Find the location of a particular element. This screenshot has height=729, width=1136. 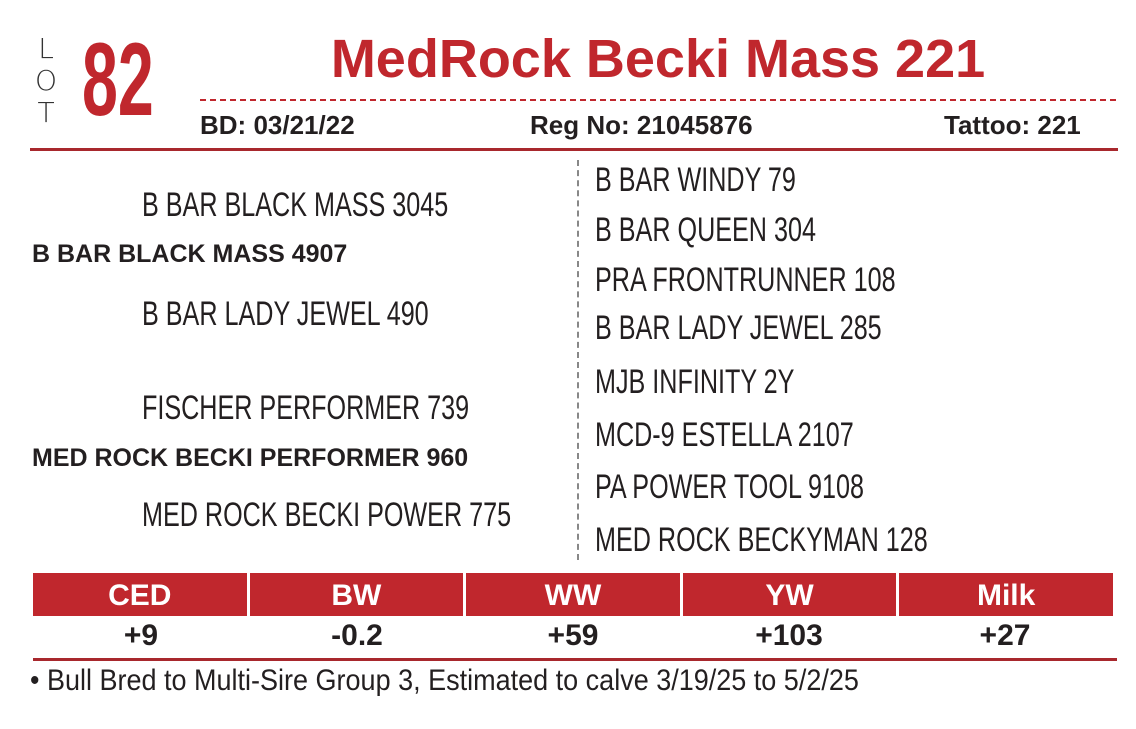

epd-value: +59 is located at coordinates (573, 635).